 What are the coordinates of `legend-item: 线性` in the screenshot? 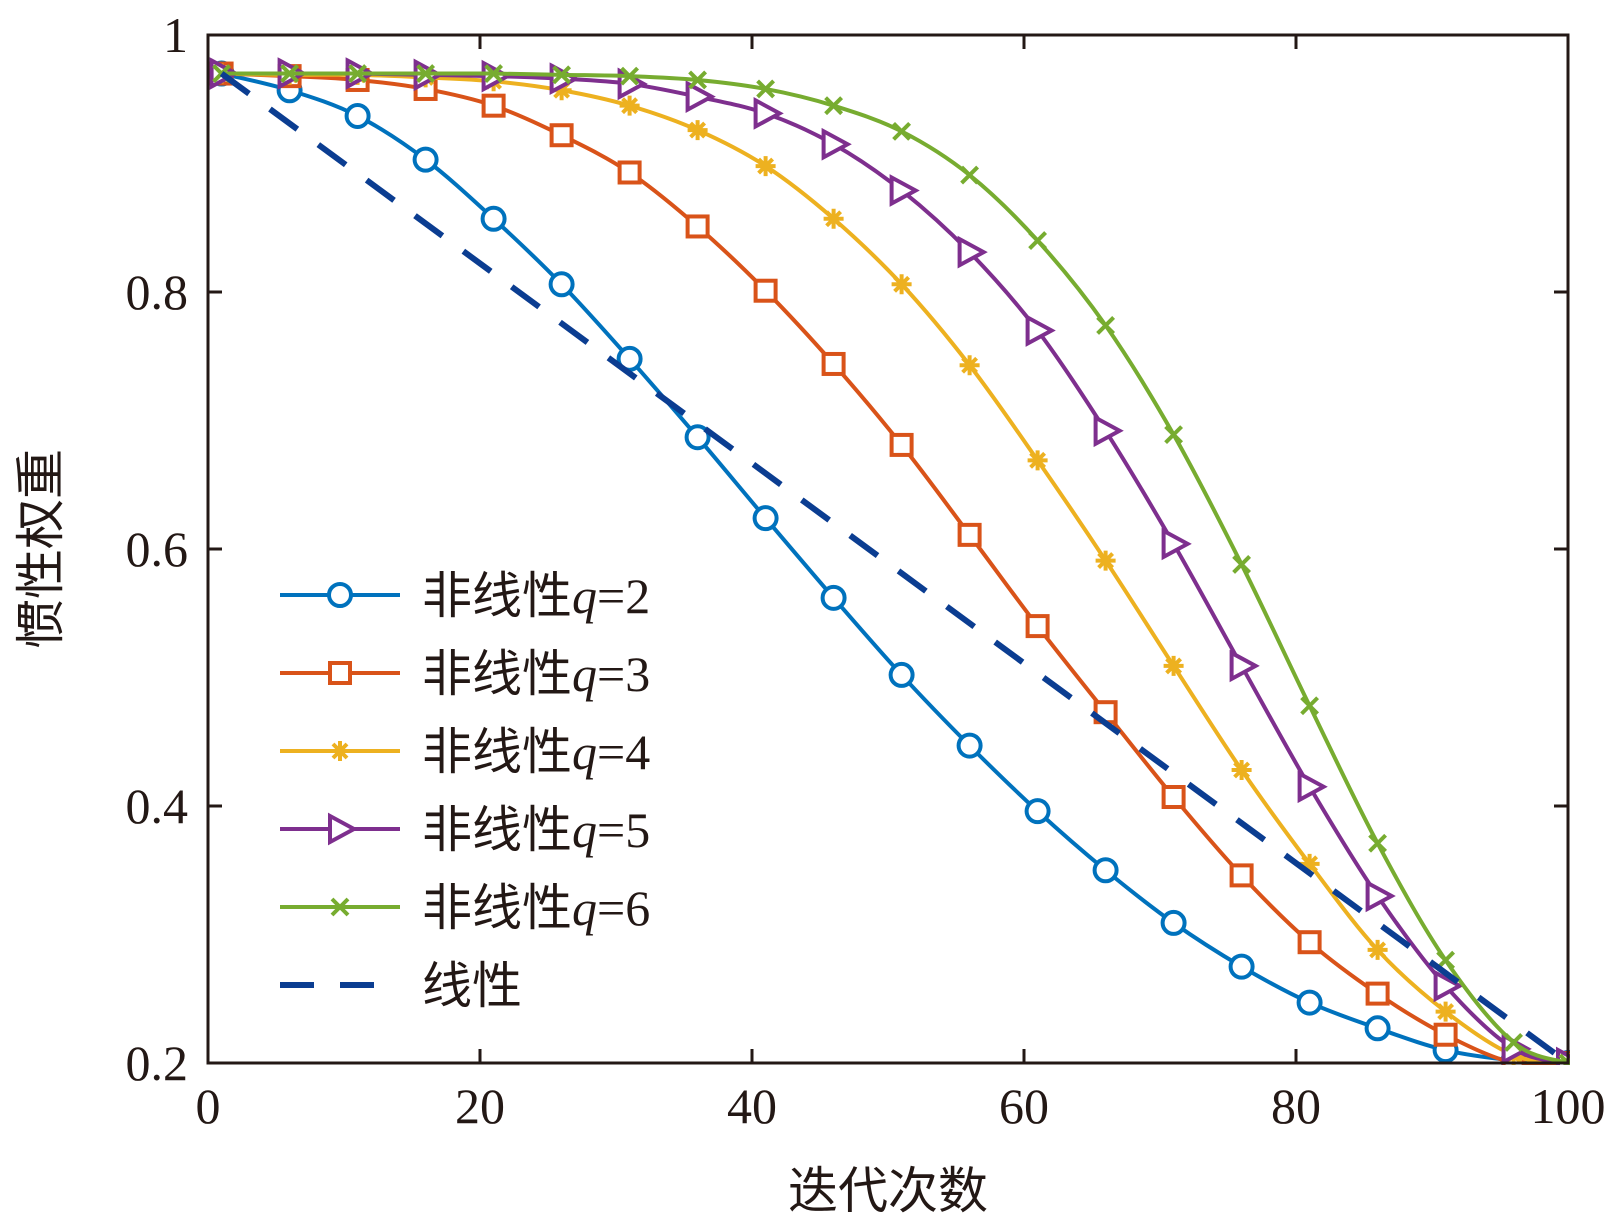 It's located at (401, 986).